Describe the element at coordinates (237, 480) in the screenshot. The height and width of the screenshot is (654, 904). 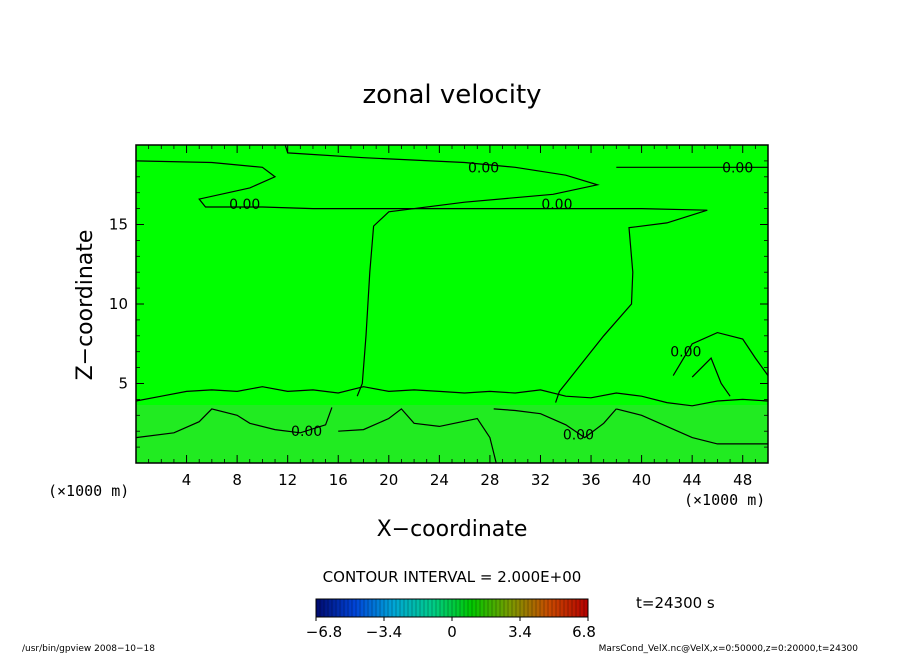
I see `x-tick-label: 8` at that location.